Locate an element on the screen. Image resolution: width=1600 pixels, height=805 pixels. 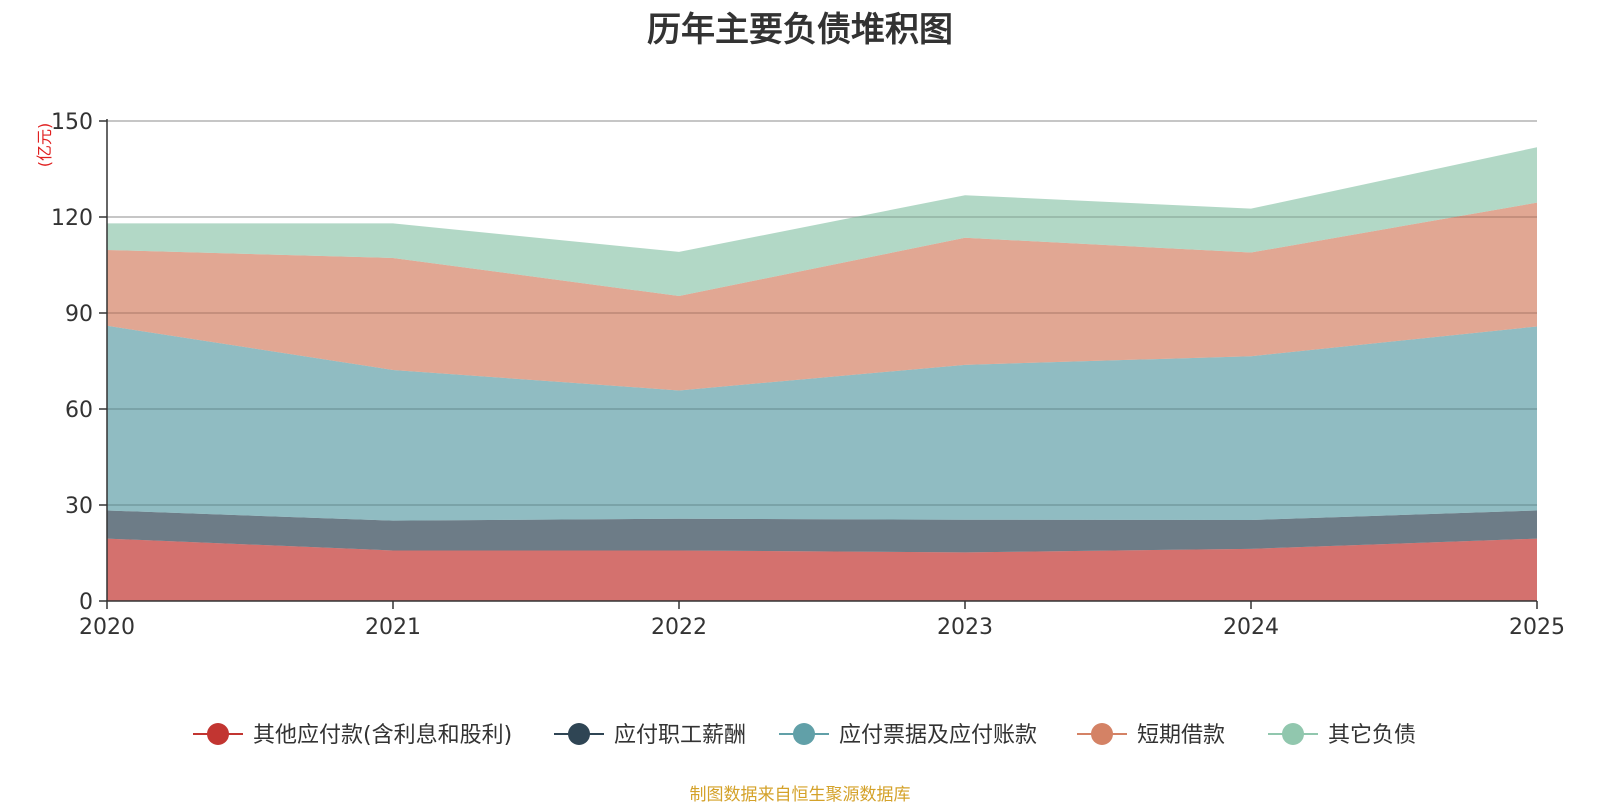
x-tick-label: 2021 is located at coordinates (393, 627).